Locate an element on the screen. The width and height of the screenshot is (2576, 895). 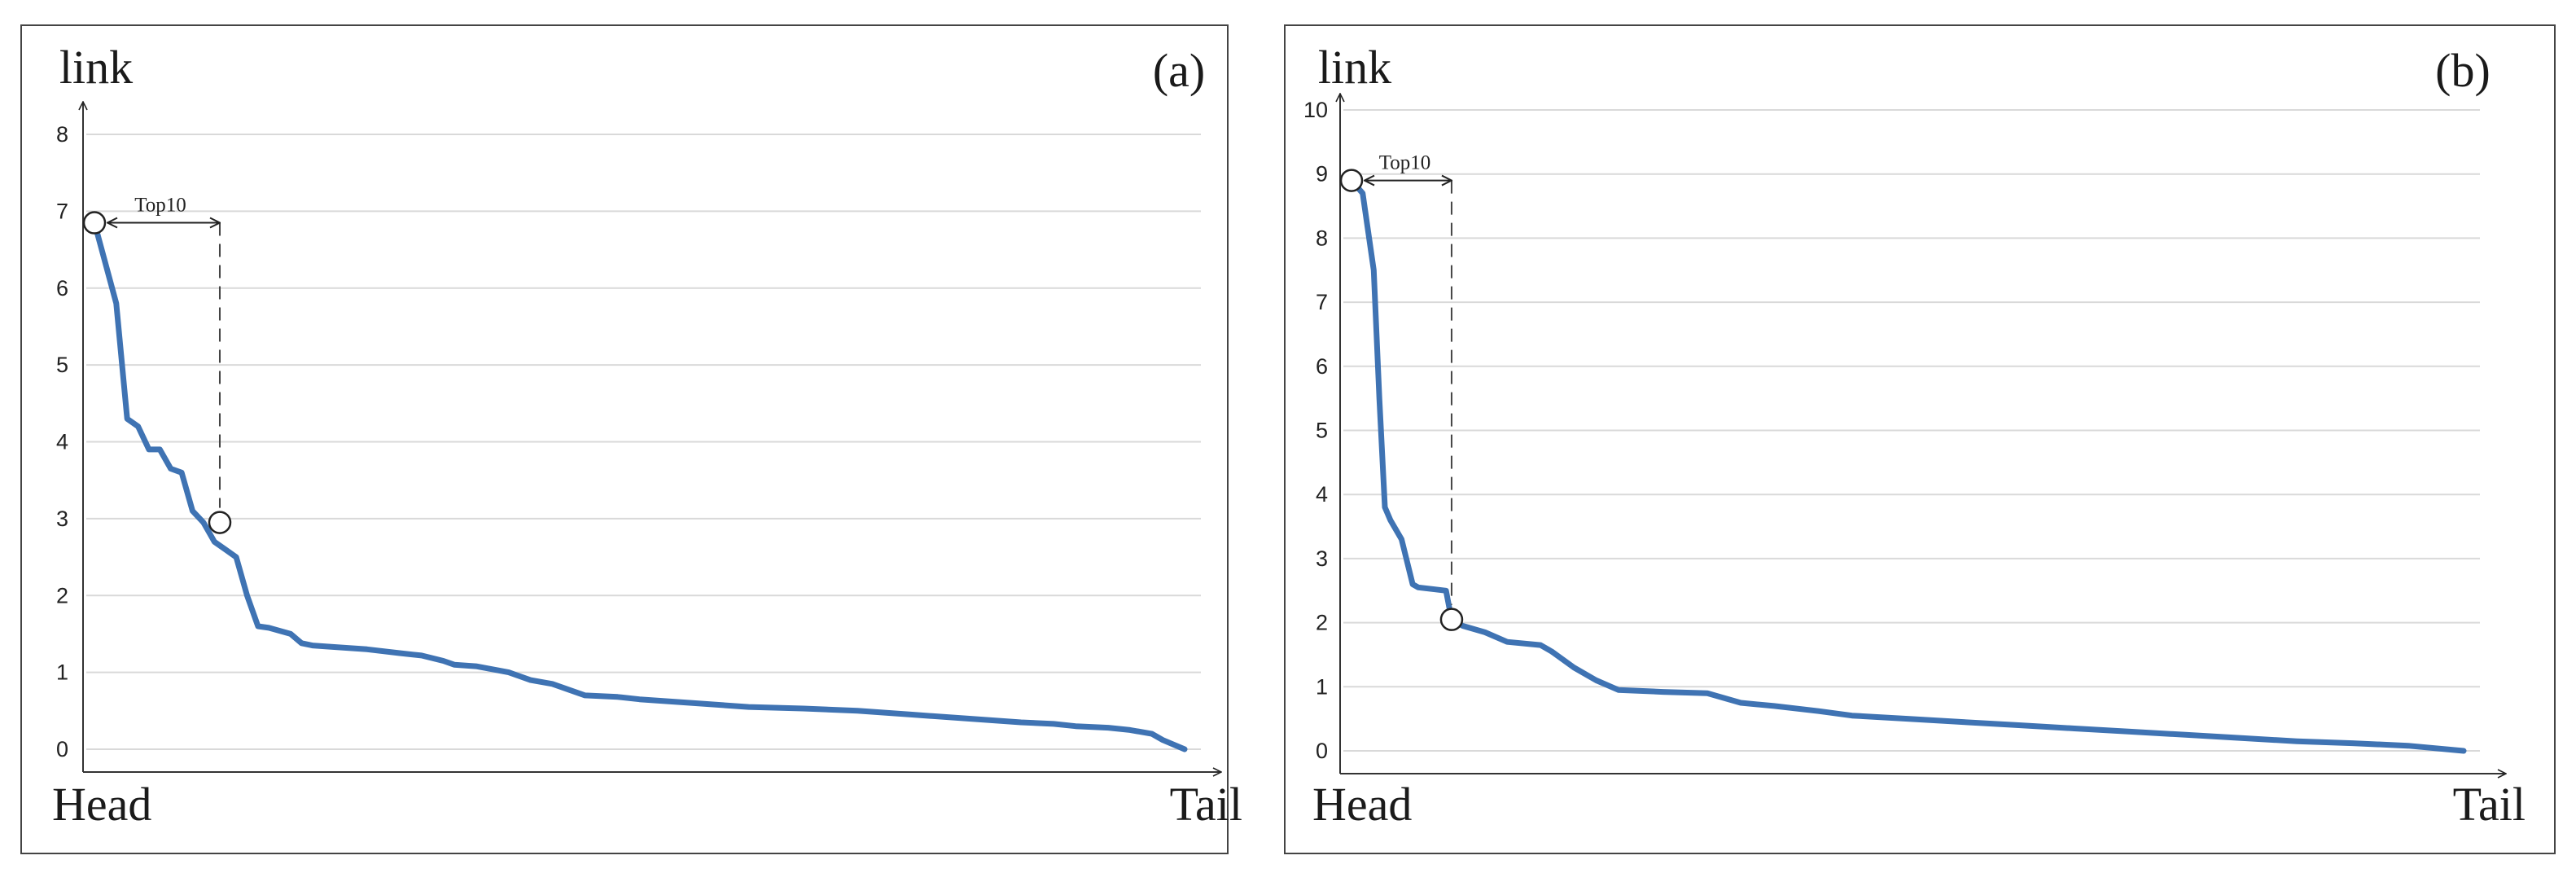
panel-label: (b) is located at coordinates (2463, 70).